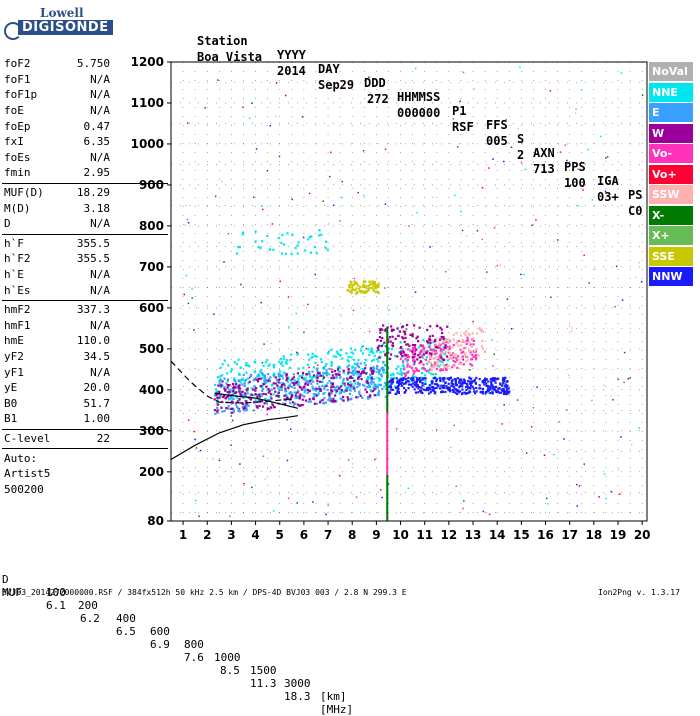 This screenshot has height=716, width=700. What do you see at coordinates (85, 80) in the screenshot?
I see `param-row: foF1 N/A` at bounding box center [85, 80].